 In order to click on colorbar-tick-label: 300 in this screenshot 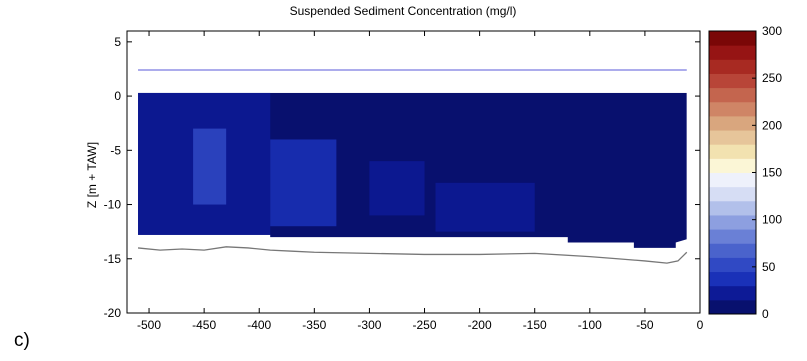, I will do `click(772, 31)`.